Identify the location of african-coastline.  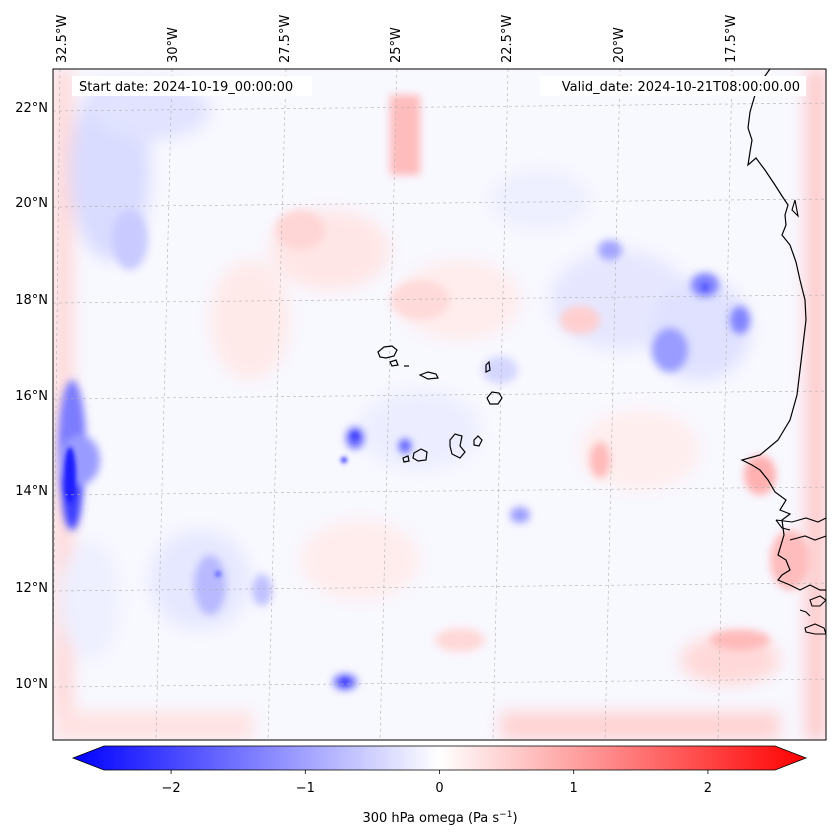
(783, 330).